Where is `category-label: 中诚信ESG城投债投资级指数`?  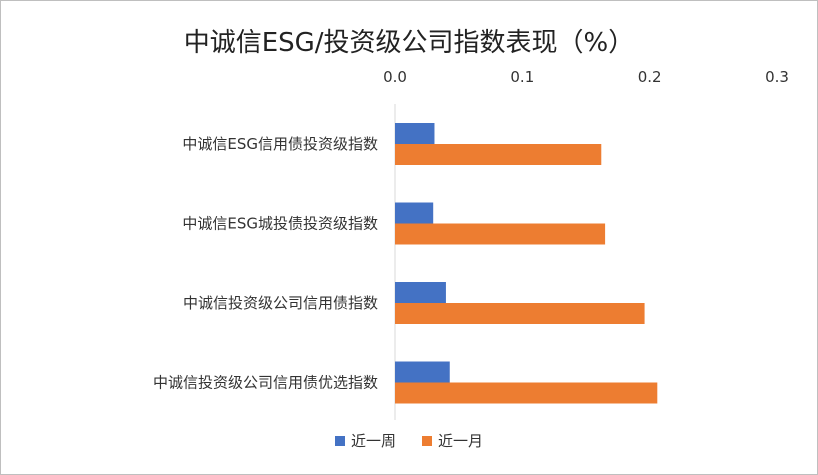 category-label: 中诚信ESG城投债投资级指数 is located at coordinates (280, 224).